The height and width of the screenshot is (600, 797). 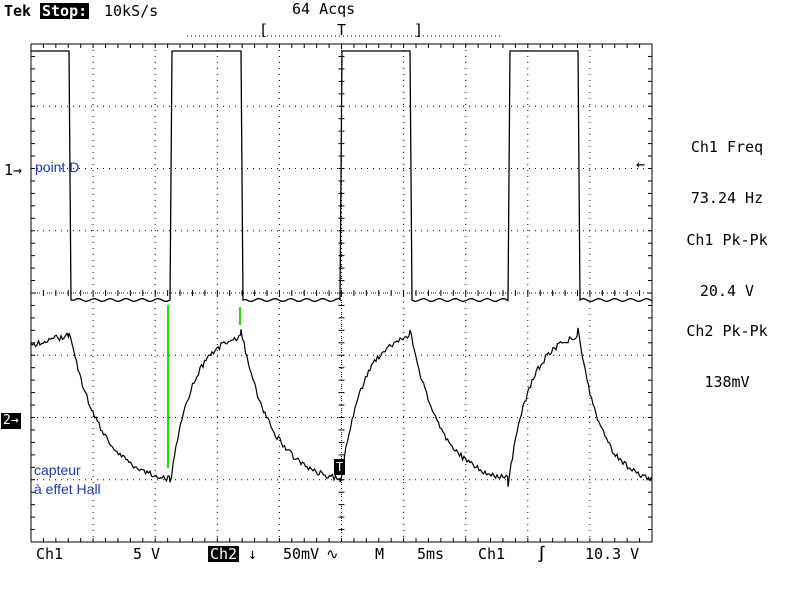 What do you see at coordinates (727, 348) in the screenshot?
I see `measurement-ch2-pkpk: Ch2 Pk-Pk 138mV` at bounding box center [727, 348].